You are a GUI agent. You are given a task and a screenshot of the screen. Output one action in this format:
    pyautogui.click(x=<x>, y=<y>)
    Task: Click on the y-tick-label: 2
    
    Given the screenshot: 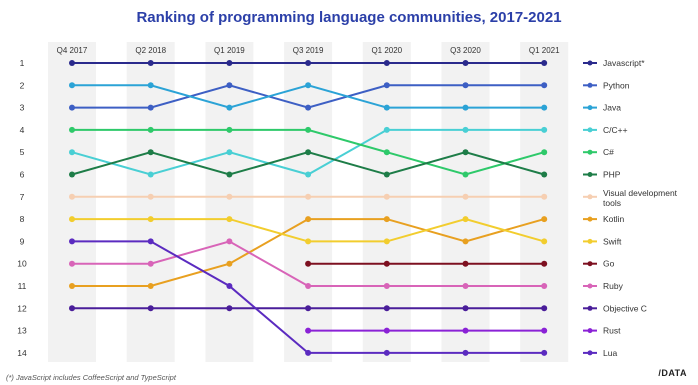 What is the action you would take?
    pyautogui.click(x=22, y=85)
    